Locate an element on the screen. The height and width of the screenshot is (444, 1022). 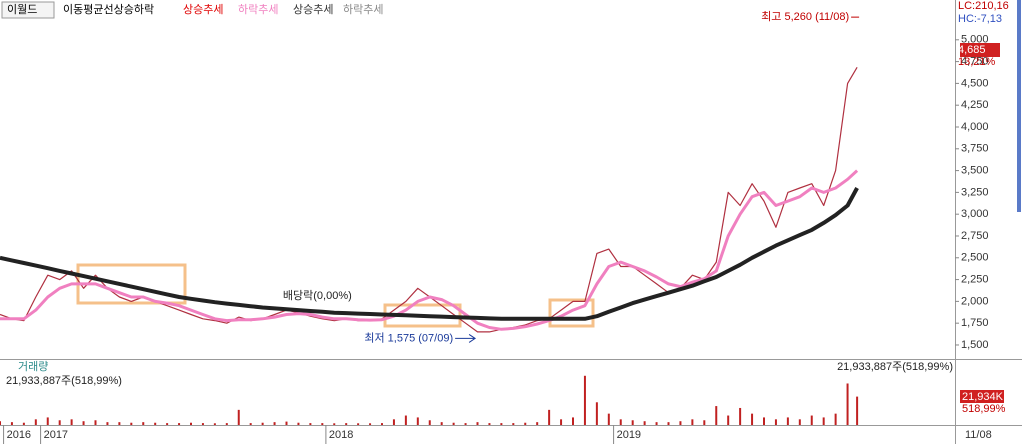
y-tick-label: 4,250 is located at coordinates (975, 105).